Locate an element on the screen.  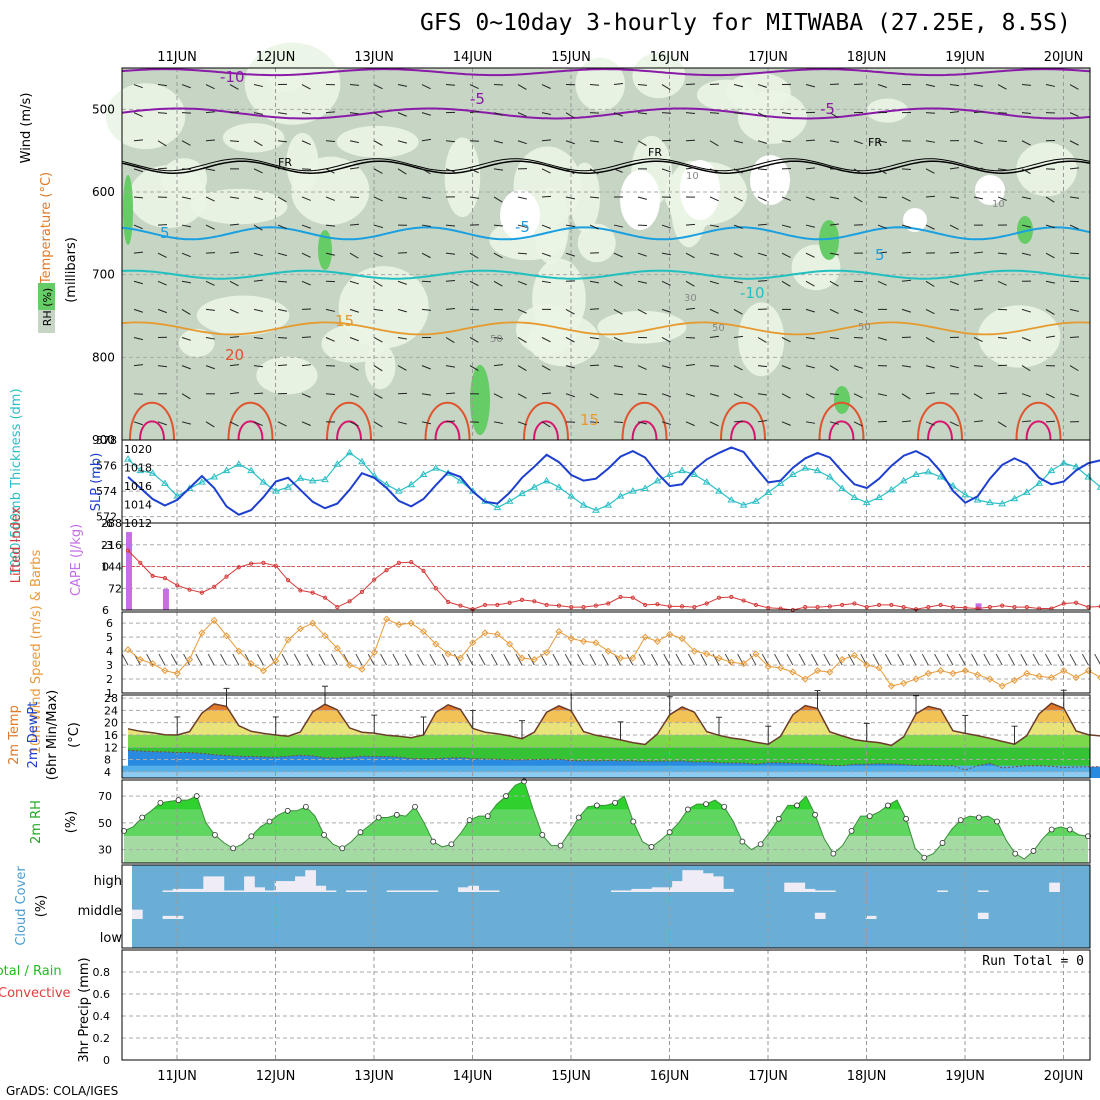
cape-tick-label: 72 is located at coordinates (115, 588).